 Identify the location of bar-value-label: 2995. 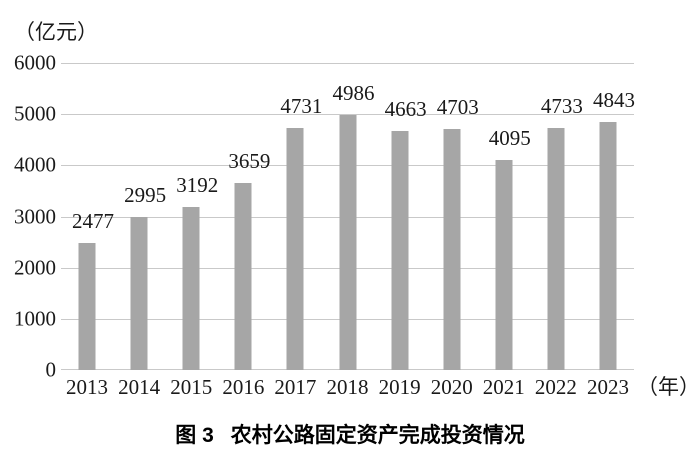
(145, 194).